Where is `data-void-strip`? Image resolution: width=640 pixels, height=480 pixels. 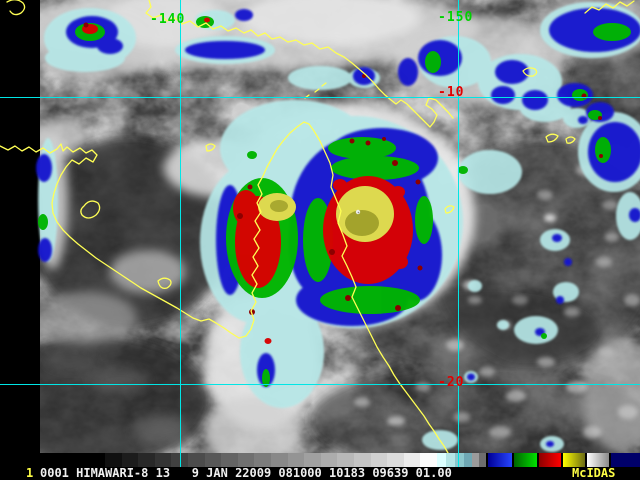 data-void-strip is located at coordinates (20, 226).